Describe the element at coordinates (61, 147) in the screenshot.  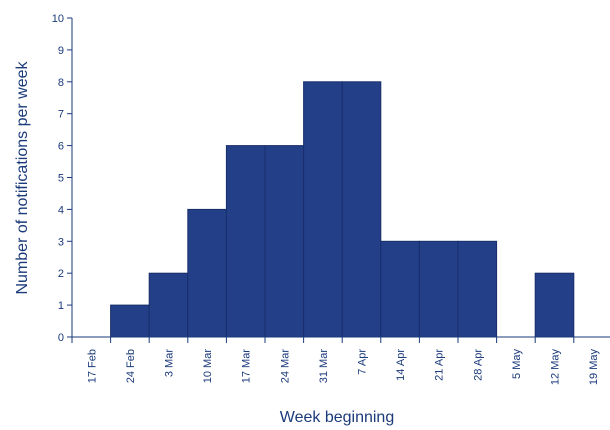
I see `y-tick-label: 6` at that location.